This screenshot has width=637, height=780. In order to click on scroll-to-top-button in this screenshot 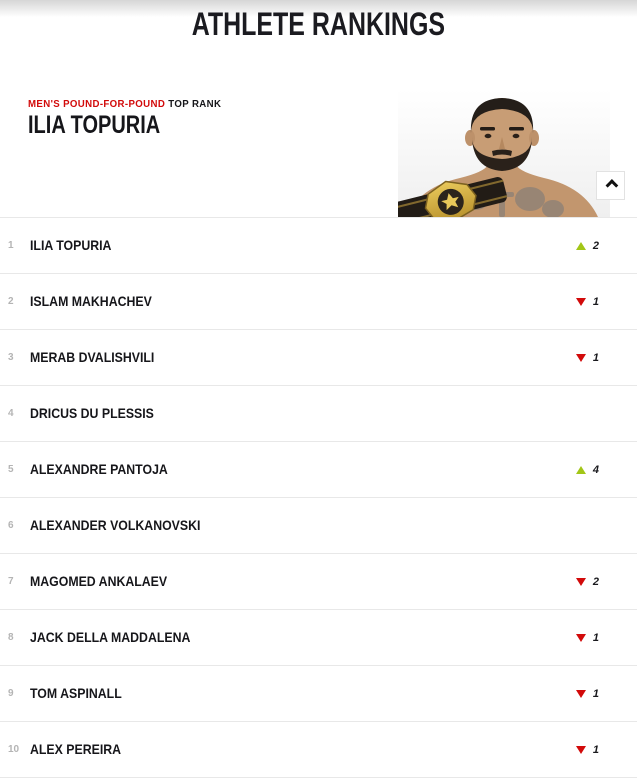, I will do `click(610, 185)`.